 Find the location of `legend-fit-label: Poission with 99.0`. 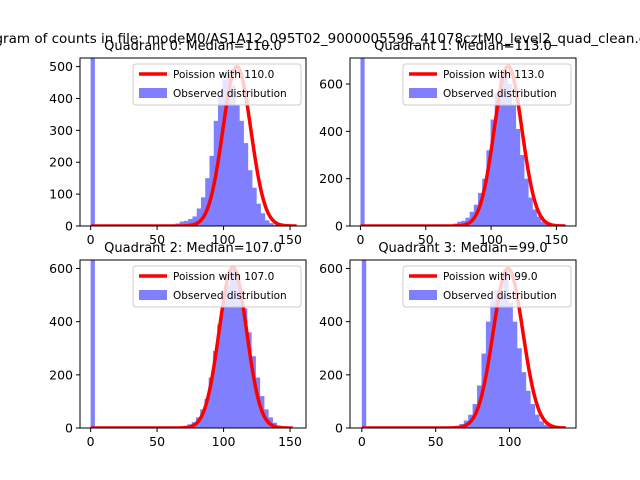

legend-fit-label: Poission with 99.0 is located at coordinates (490, 277).